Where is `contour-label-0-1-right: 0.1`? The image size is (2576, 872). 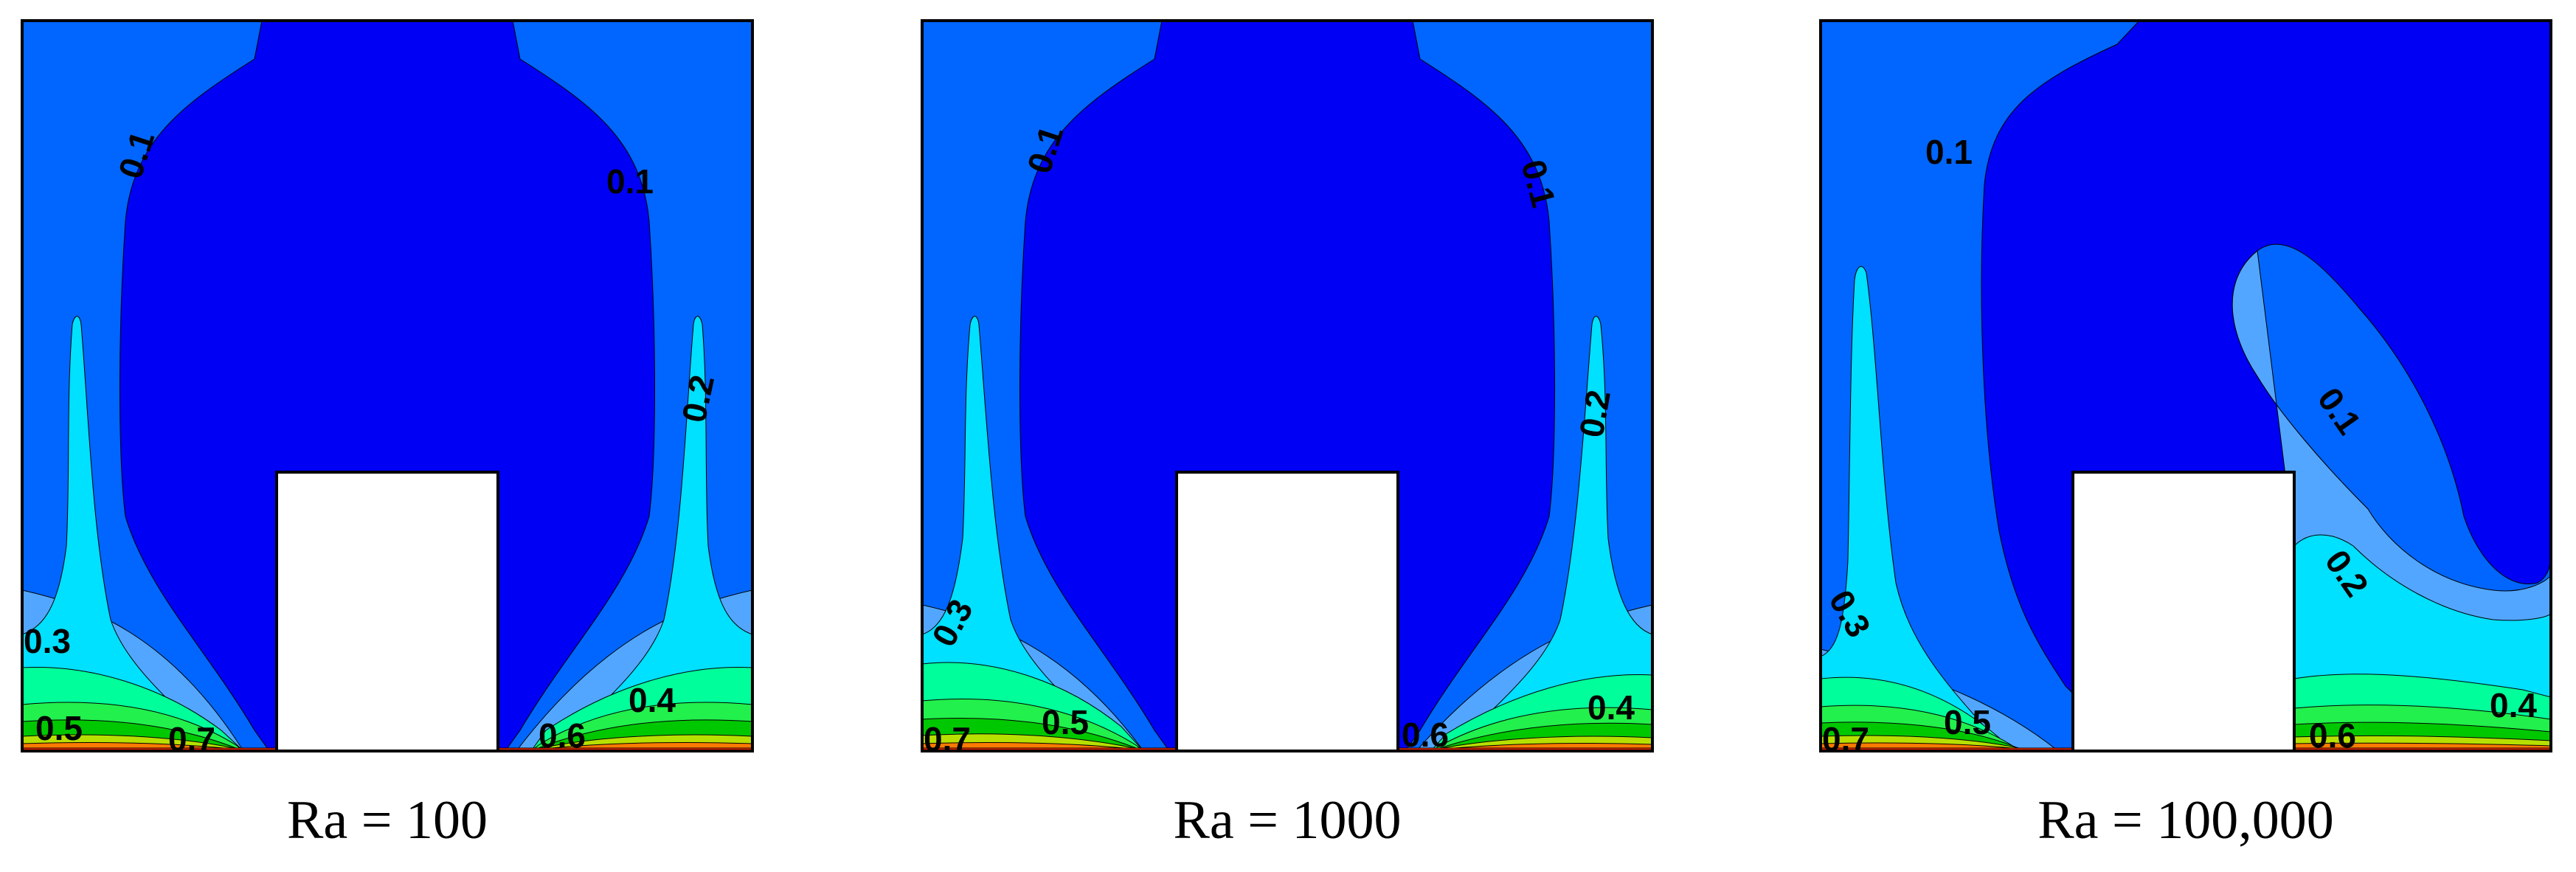 contour-label-0-1-right: 0.1 is located at coordinates (630, 181).